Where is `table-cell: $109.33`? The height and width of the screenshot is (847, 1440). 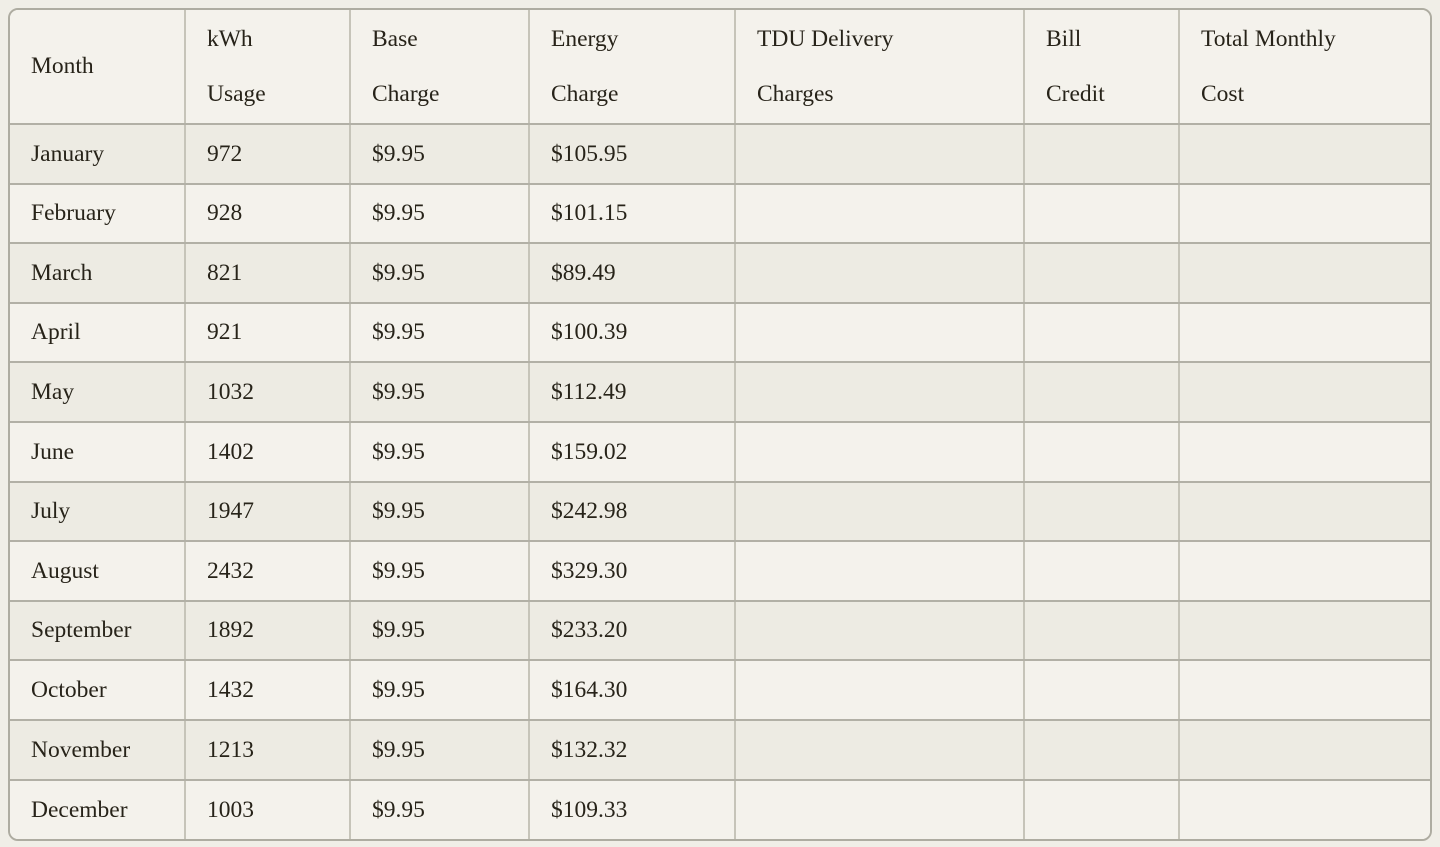
table-cell: $109.33 is located at coordinates (632, 809).